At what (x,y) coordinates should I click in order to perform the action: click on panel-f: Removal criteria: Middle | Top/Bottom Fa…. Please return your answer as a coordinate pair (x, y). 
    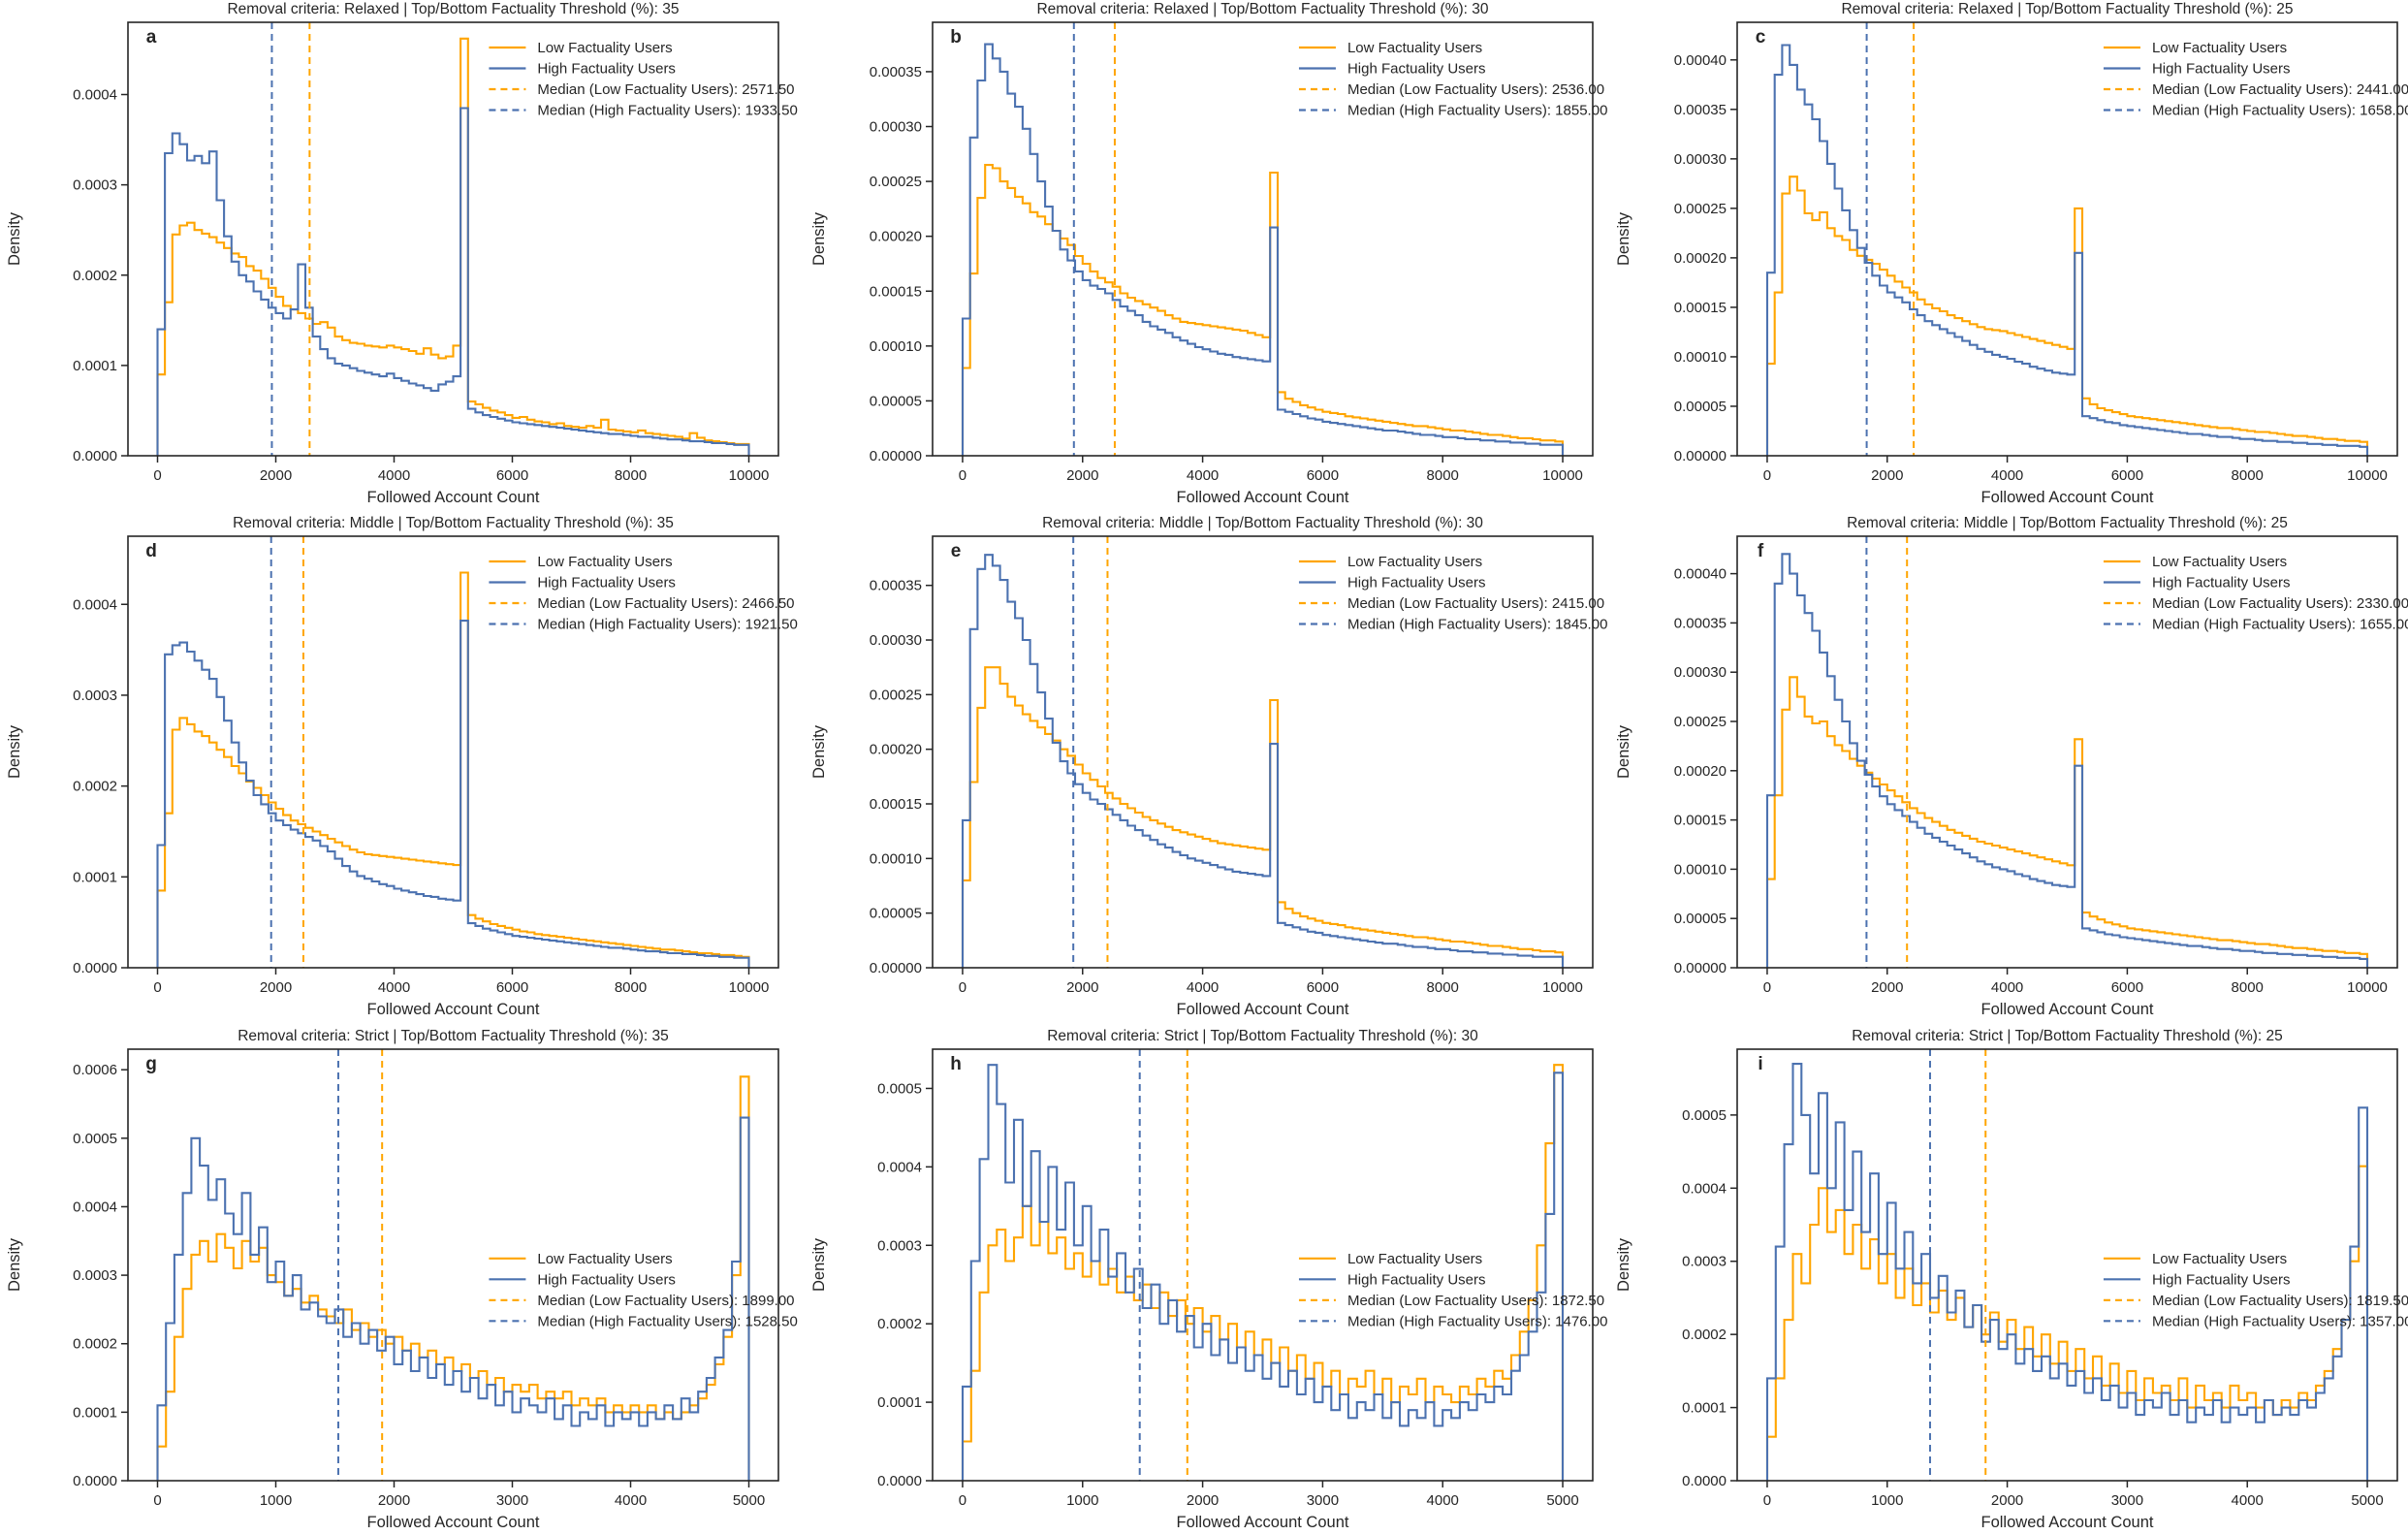
    Looking at the image, I should click on (2011, 766).